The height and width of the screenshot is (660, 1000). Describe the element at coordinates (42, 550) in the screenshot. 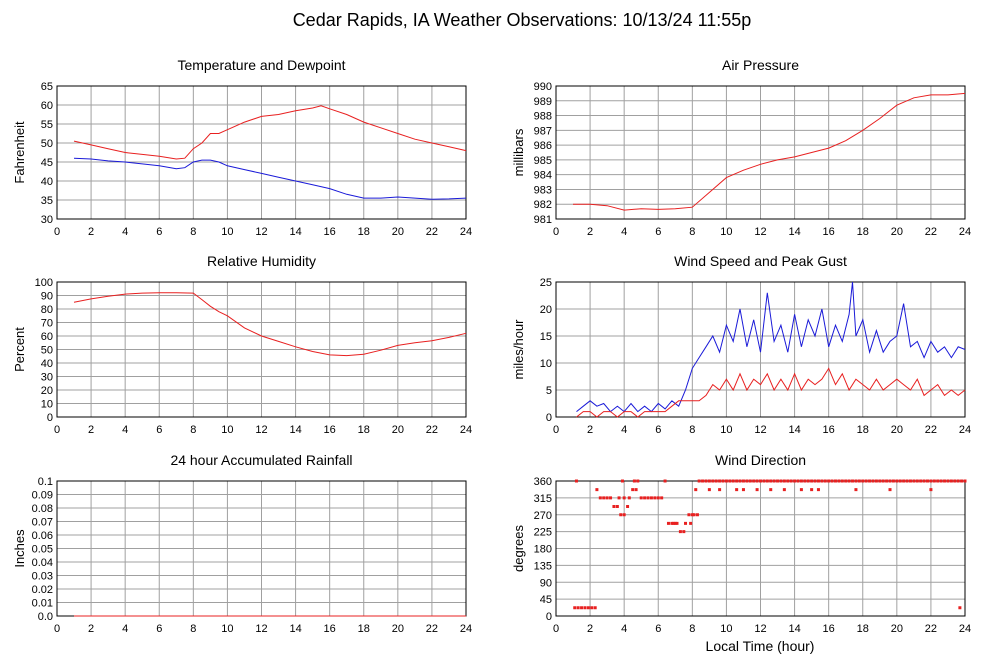

I see `rain-y-tick-label: 0.05` at that location.